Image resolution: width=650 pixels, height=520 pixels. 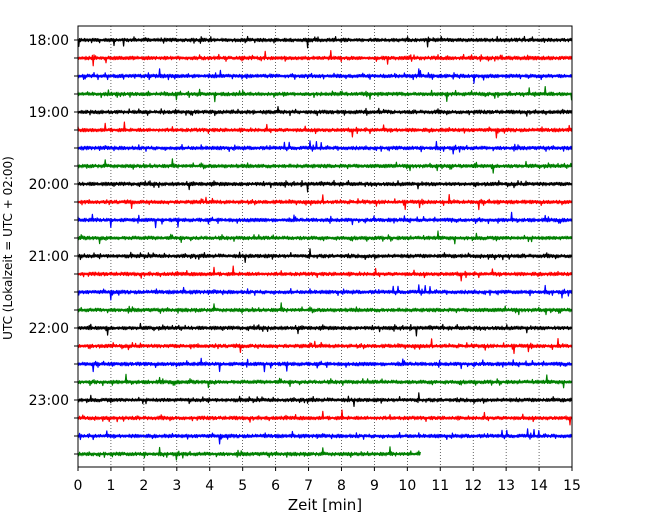 What do you see at coordinates (209, 486) in the screenshot?
I see `x-tick-label: 4` at bounding box center [209, 486].